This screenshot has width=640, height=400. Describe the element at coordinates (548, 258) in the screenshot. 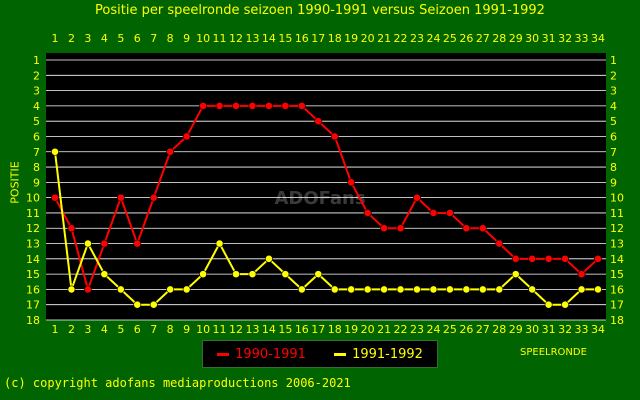

I see `point-1990-1991-r31` at that location.